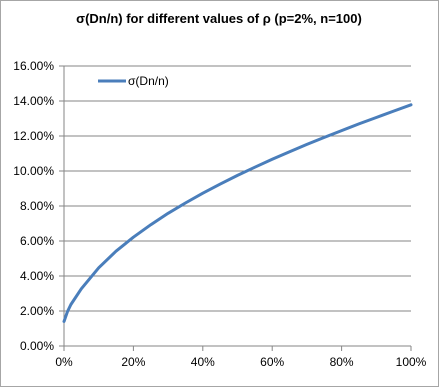 The height and width of the screenshot is (387, 439). Describe the element at coordinates (37, 311) in the screenshot. I see `y-tick-label: 2.00%` at that location.